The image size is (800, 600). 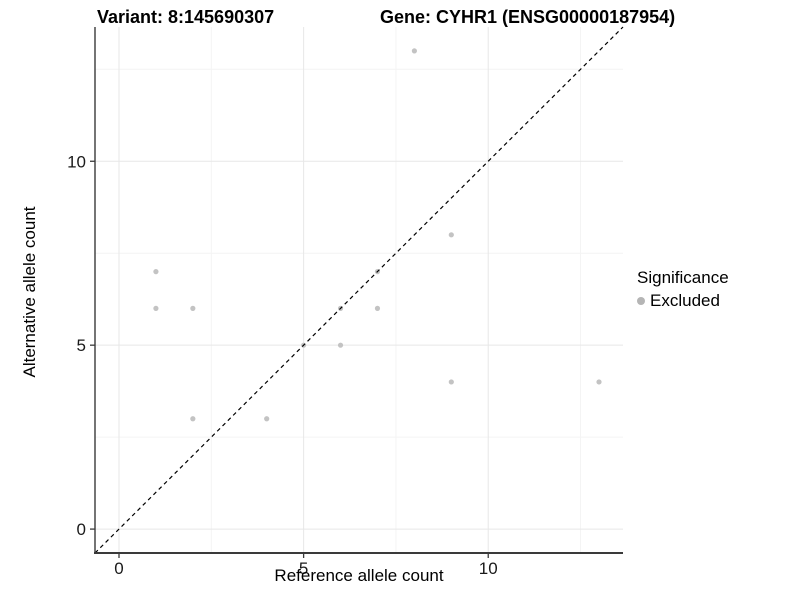 I want to click on legend: Significance Excluded, so click(x=683, y=289).